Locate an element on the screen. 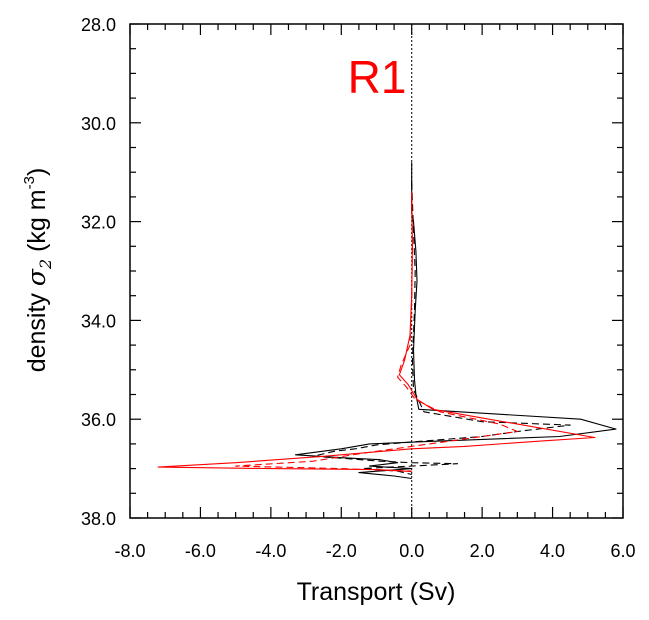  x-tick-label: -4.0 is located at coordinates (270, 551).